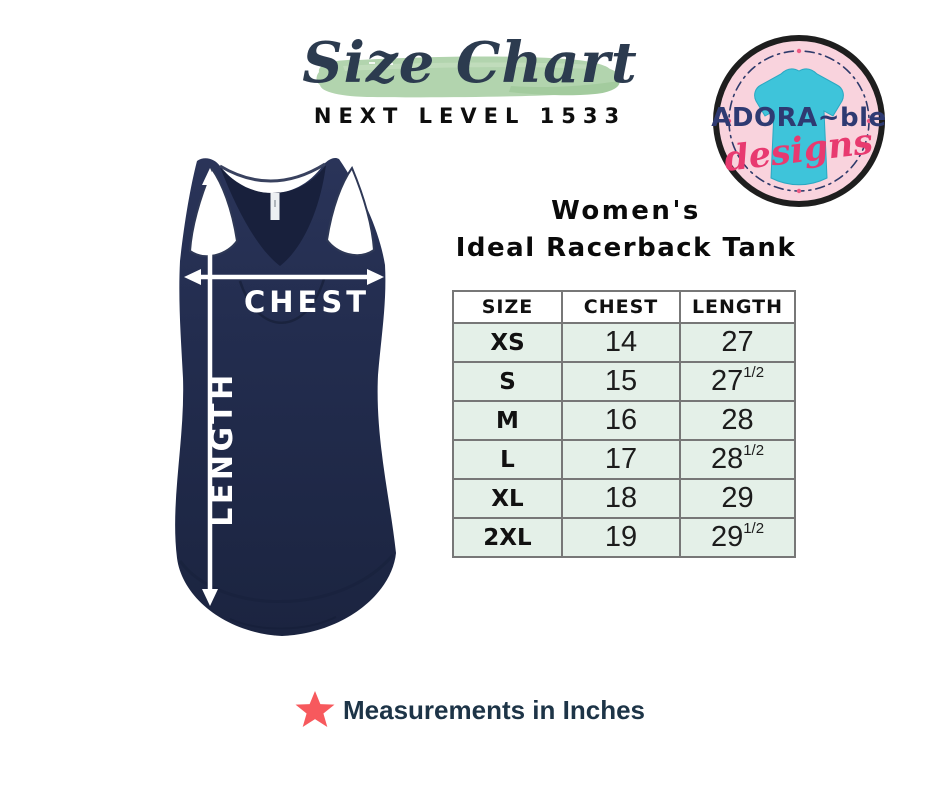 This screenshot has height=788, width=940. What do you see at coordinates (507, 307) in the screenshot?
I see `col-header-size: SIZE` at bounding box center [507, 307].